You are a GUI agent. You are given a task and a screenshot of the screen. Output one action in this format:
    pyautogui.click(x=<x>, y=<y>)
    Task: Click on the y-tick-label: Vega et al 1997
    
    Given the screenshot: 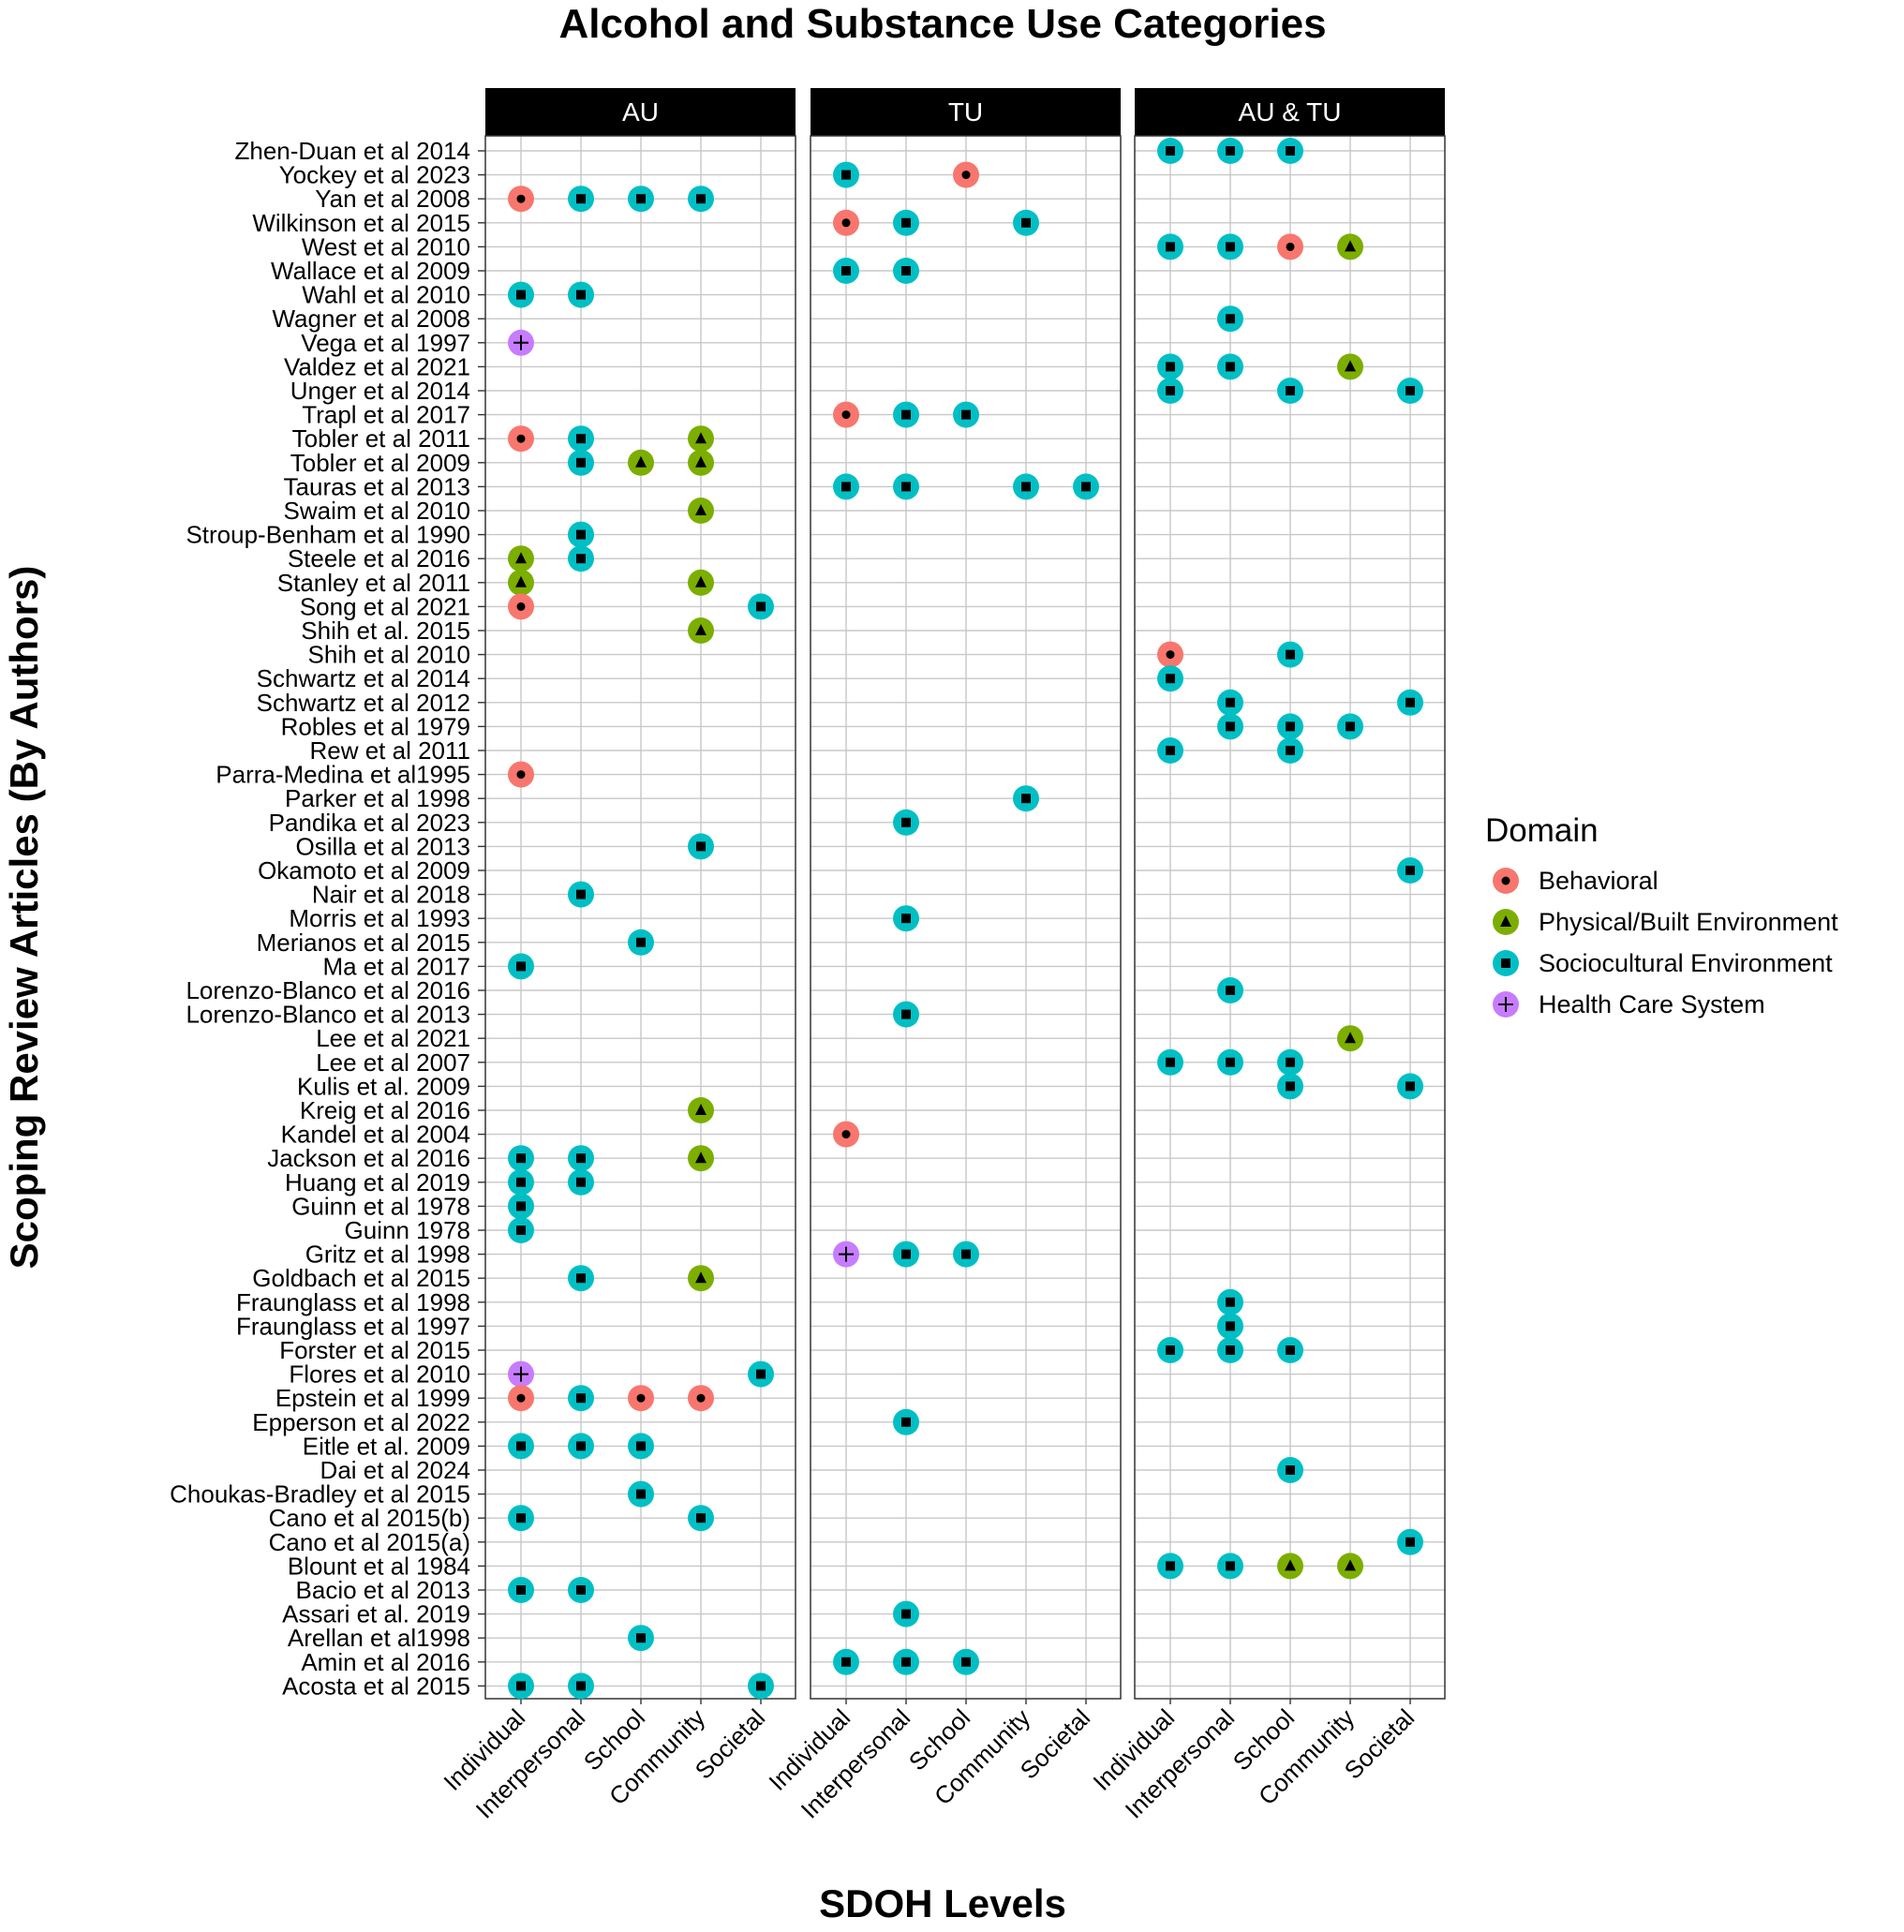 What is the action you would take?
    pyautogui.click(x=385, y=343)
    